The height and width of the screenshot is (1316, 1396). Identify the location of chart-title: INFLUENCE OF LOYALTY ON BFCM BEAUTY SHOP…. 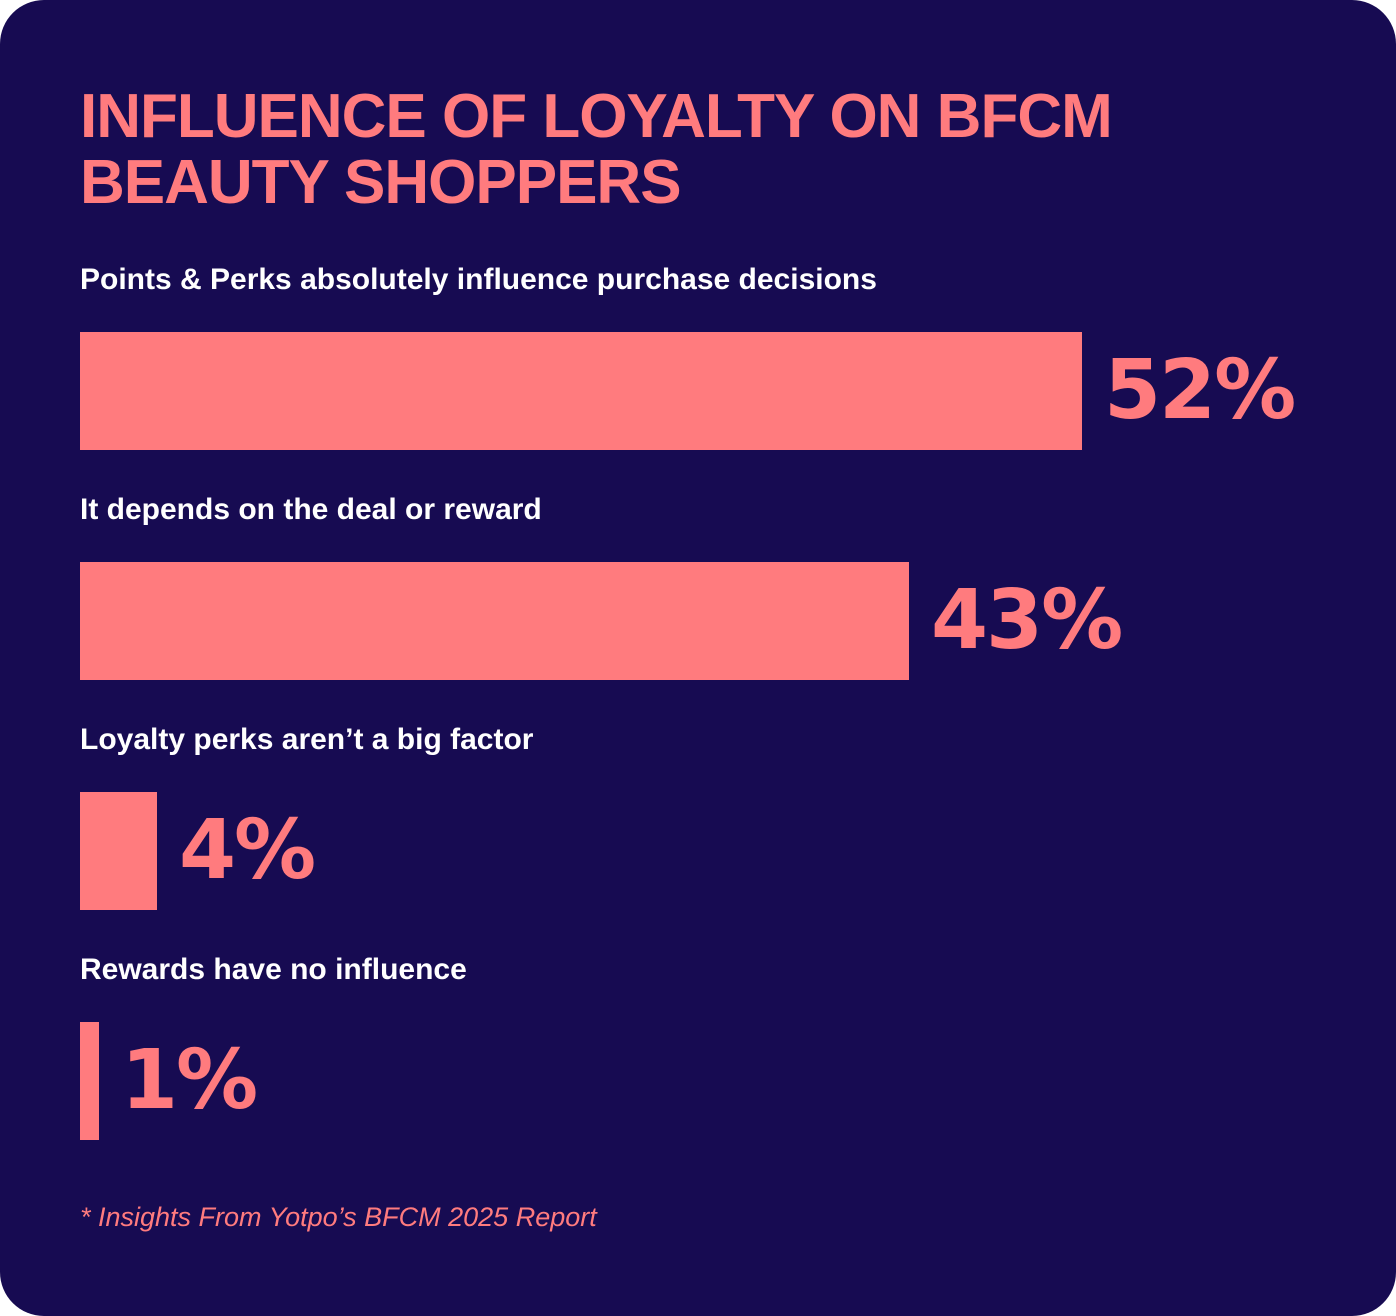
(596, 149).